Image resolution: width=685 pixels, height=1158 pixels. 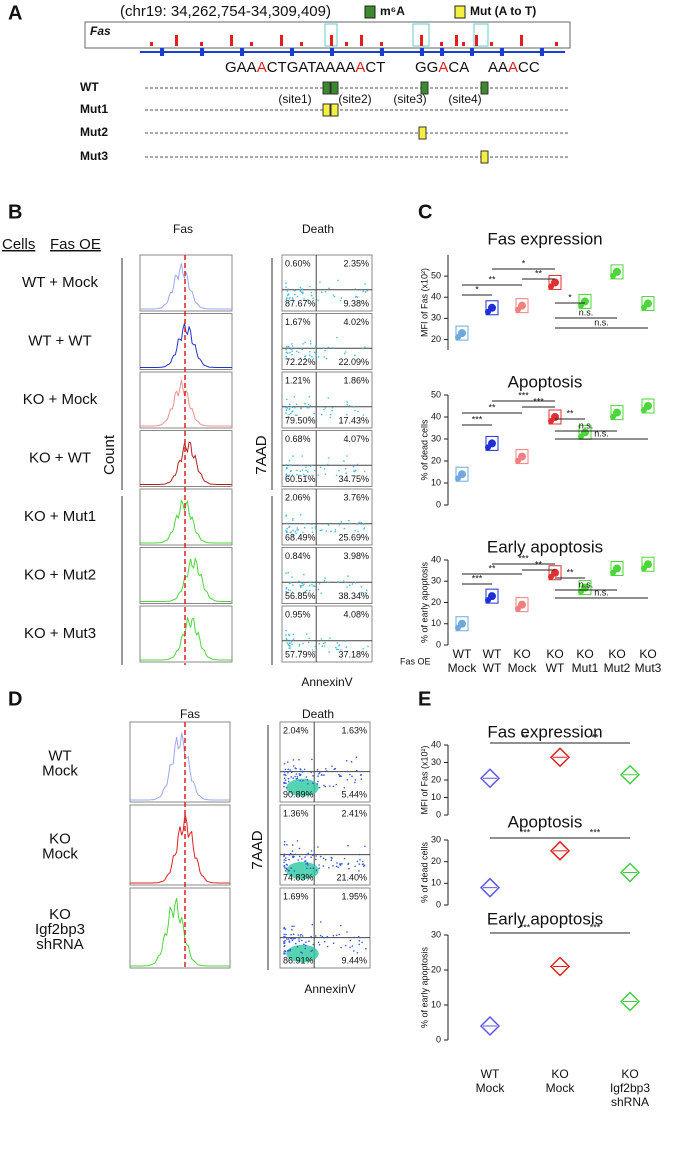 I want to click on quadrant-value: 5.44%, so click(x=354, y=794).